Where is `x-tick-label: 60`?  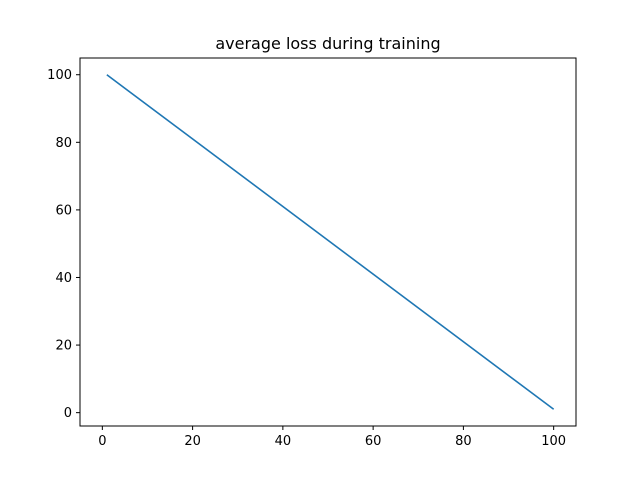
x-tick-label: 60 is located at coordinates (373, 441).